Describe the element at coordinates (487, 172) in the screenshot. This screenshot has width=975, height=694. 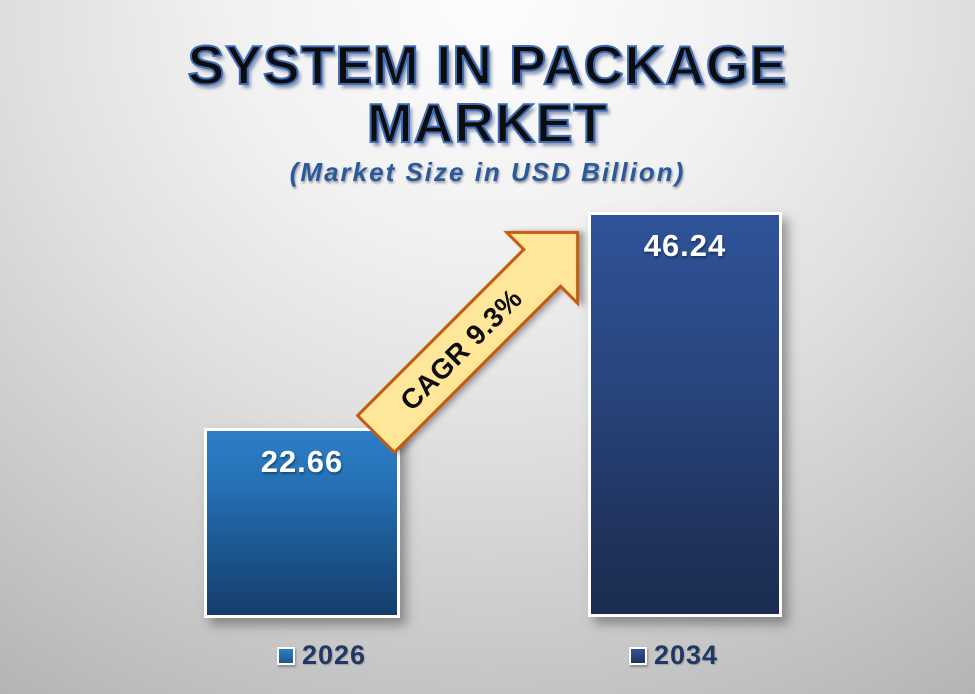
I see `chart-subtitle: (Market Size in USD Billion)` at that location.